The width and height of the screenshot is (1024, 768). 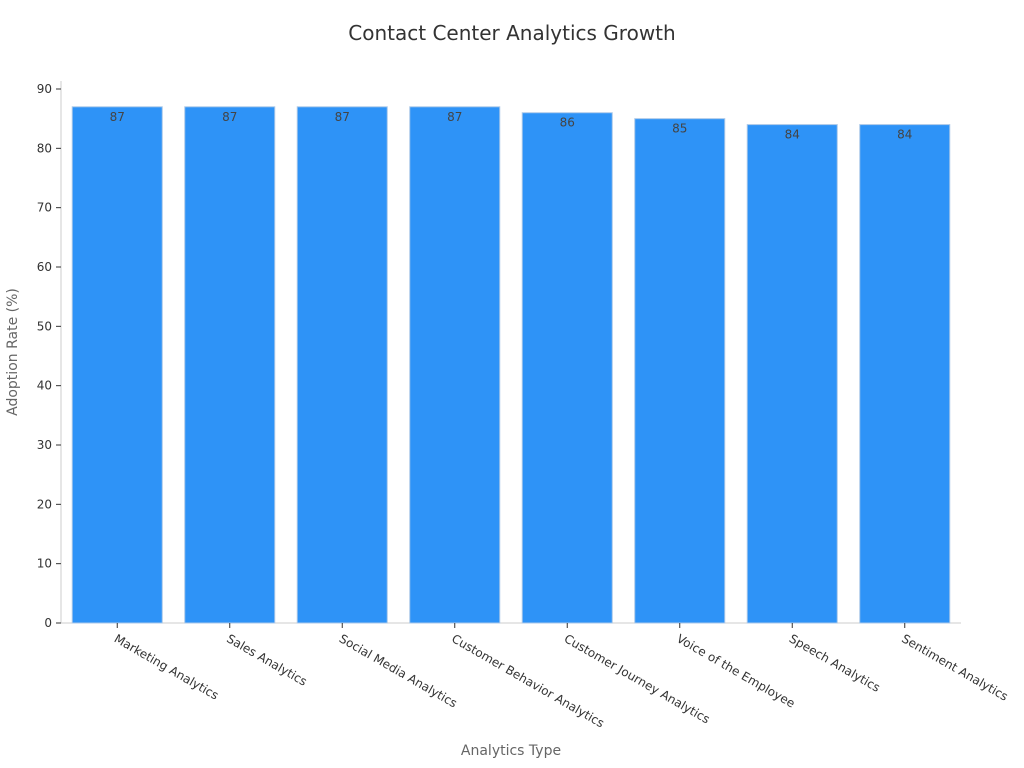 I want to click on y-tick-label: 20, so click(x=44, y=504).